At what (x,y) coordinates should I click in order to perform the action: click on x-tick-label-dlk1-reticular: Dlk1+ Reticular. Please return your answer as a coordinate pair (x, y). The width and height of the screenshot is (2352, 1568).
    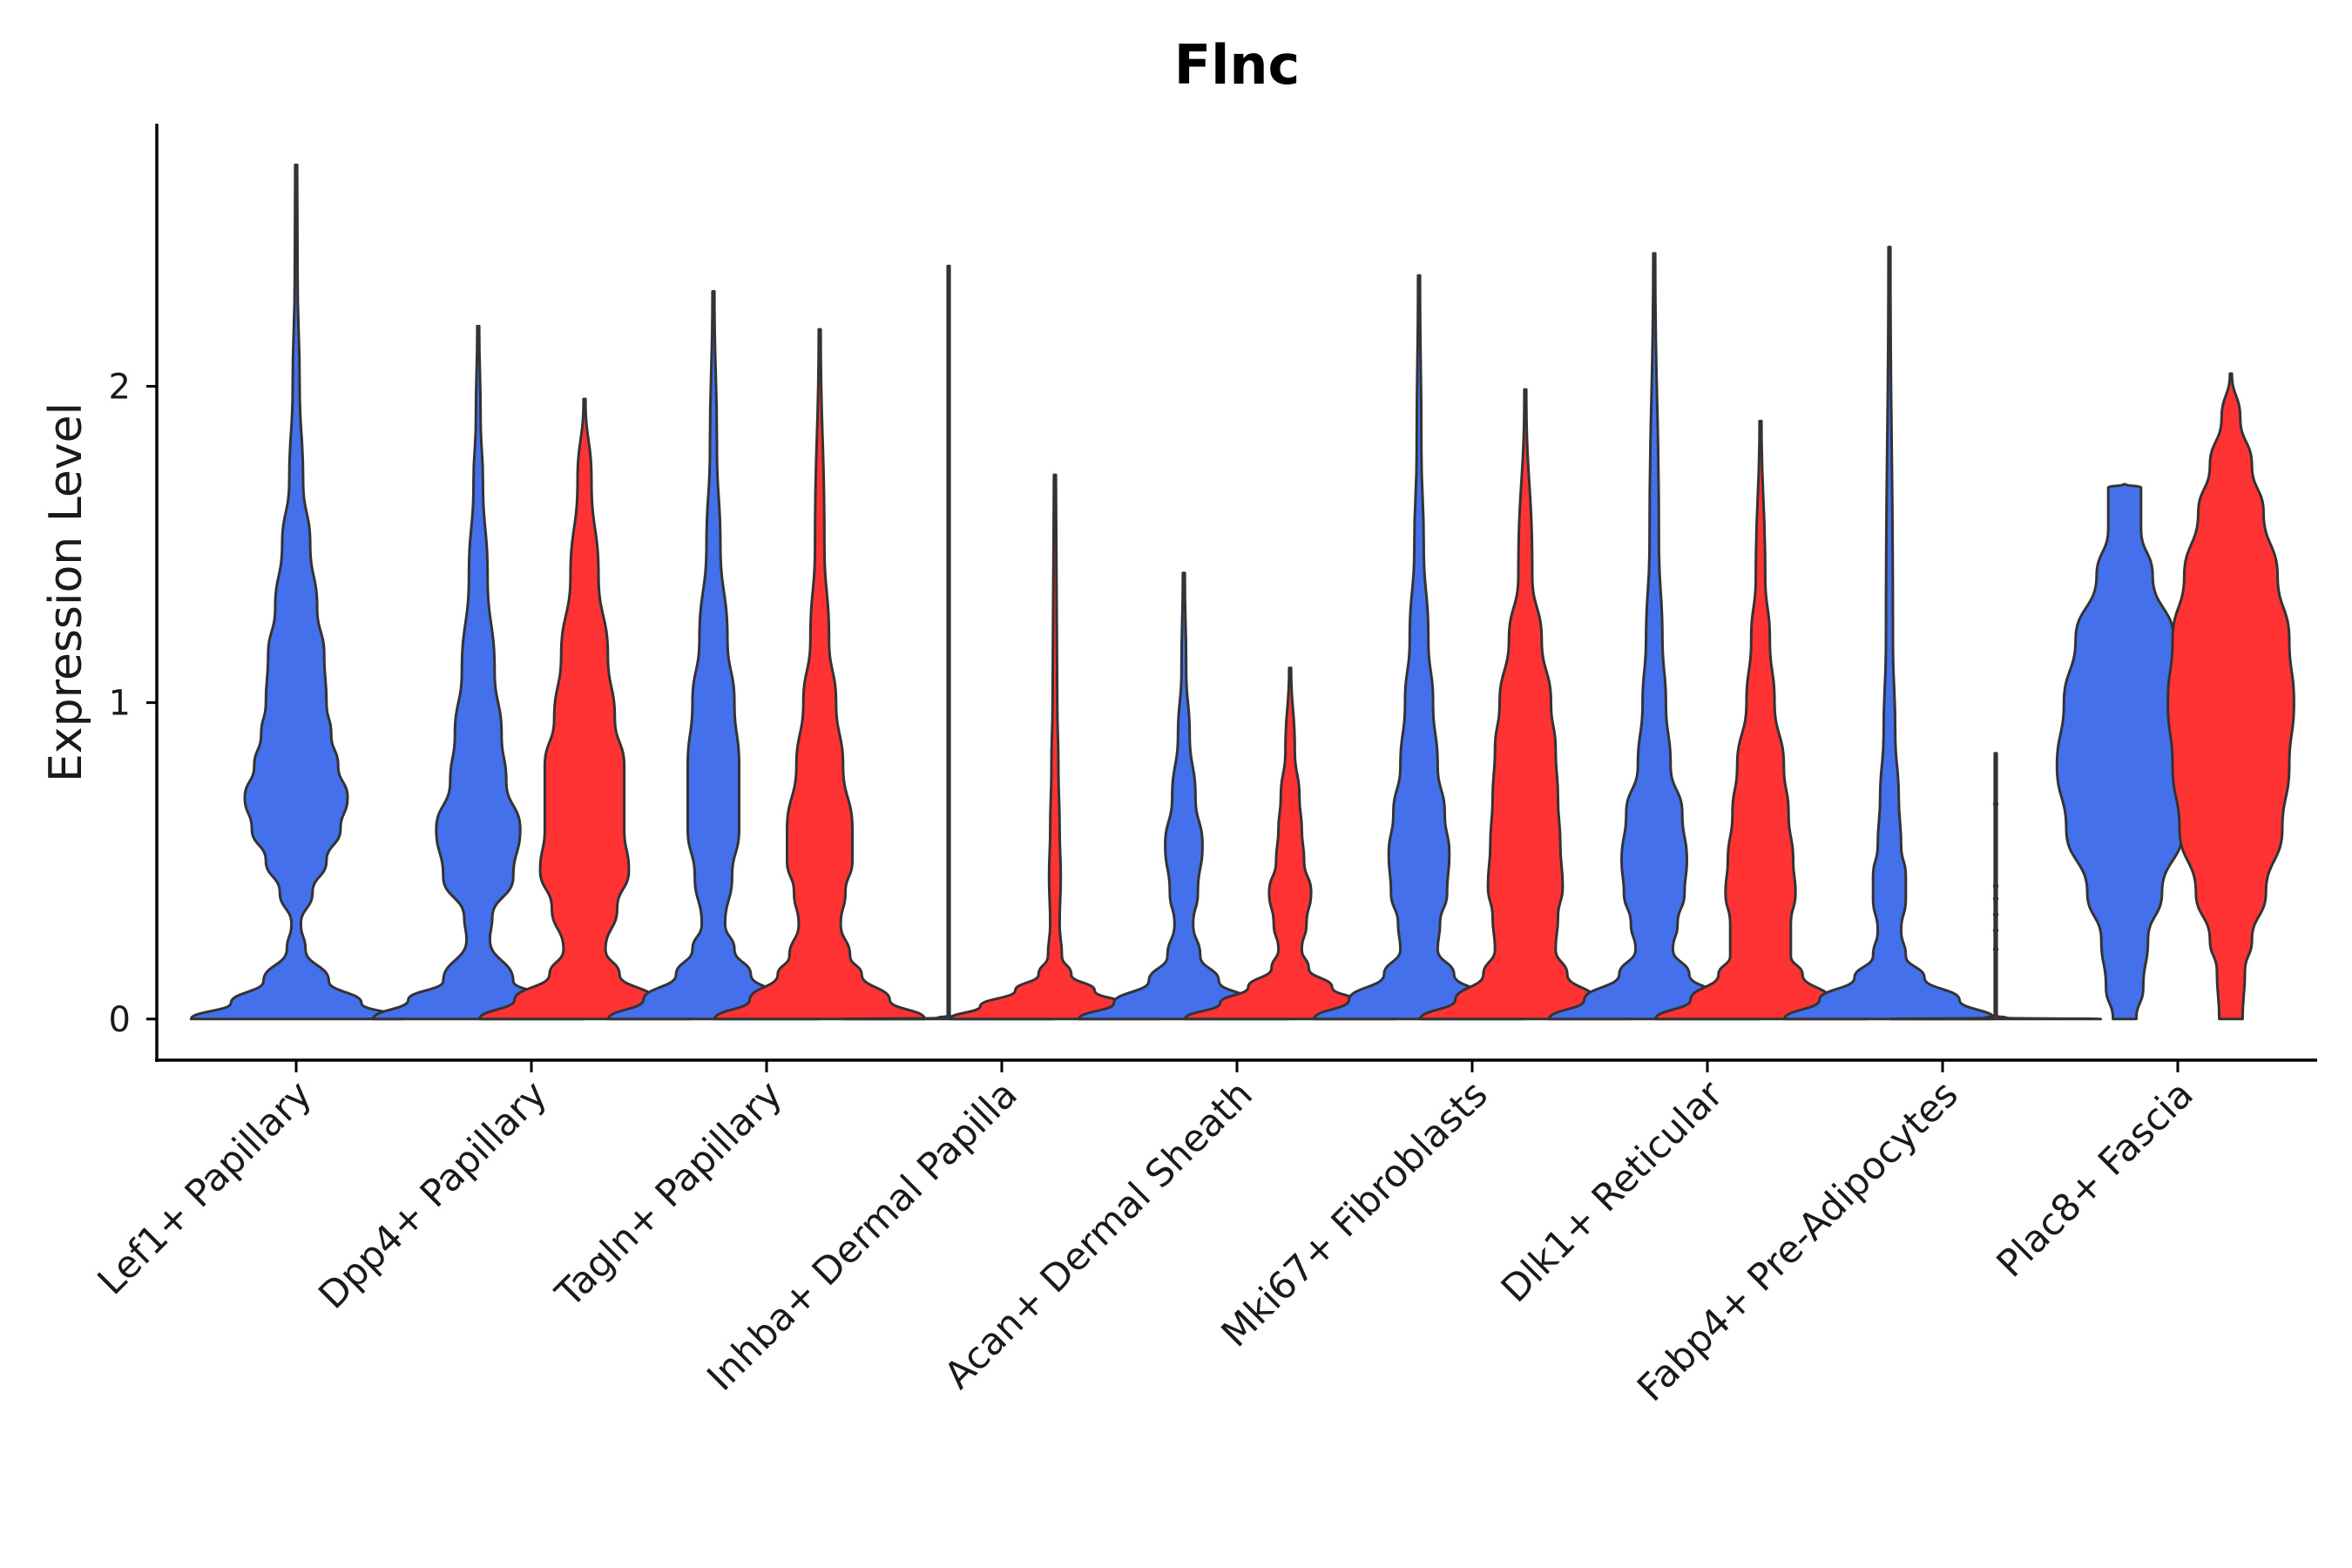
    Looking at the image, I should click on (1612, 1191).